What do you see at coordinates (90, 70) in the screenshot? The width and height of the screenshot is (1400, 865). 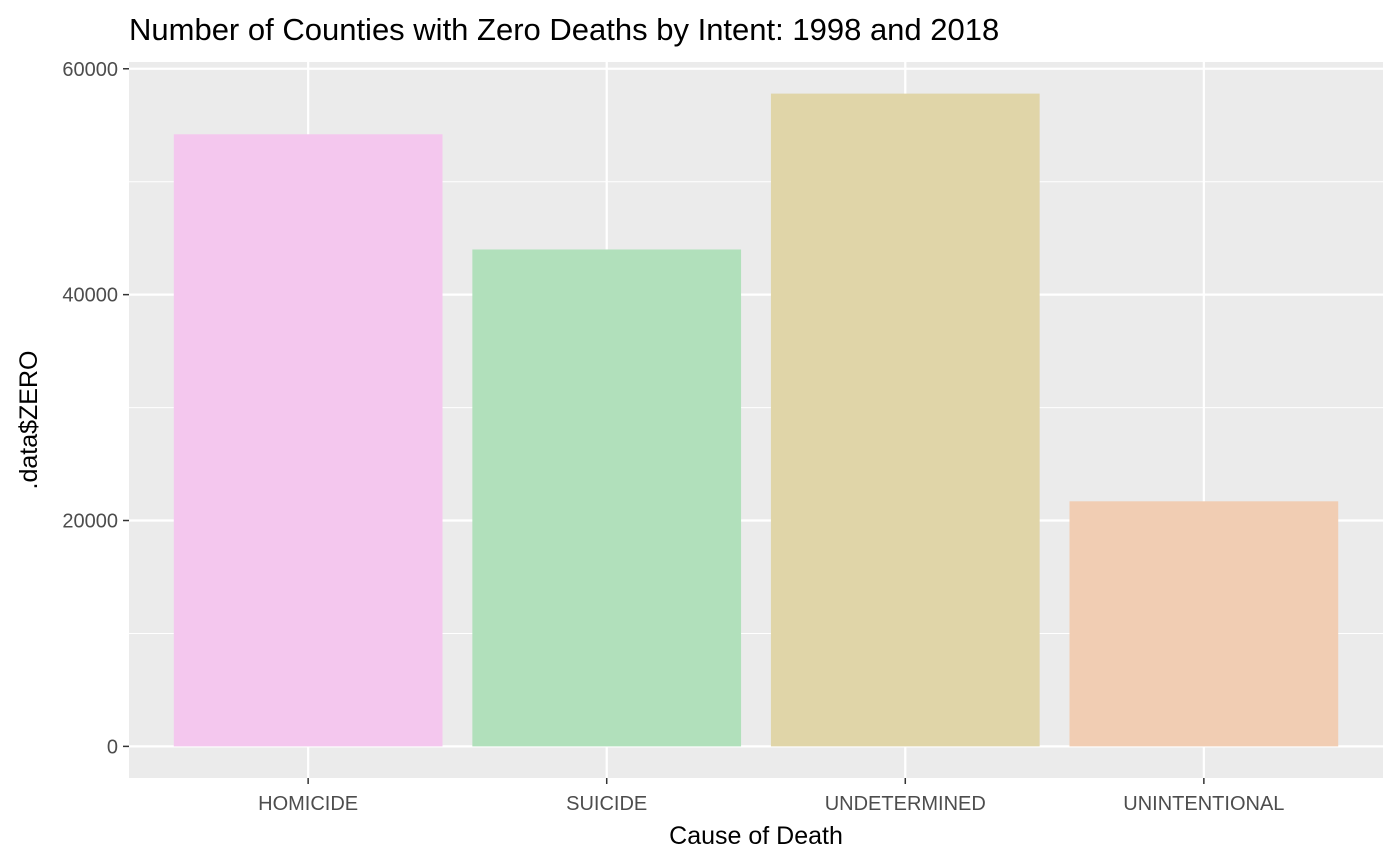 I see `y-tick-label: 60000` at bounding box center [90, 70].